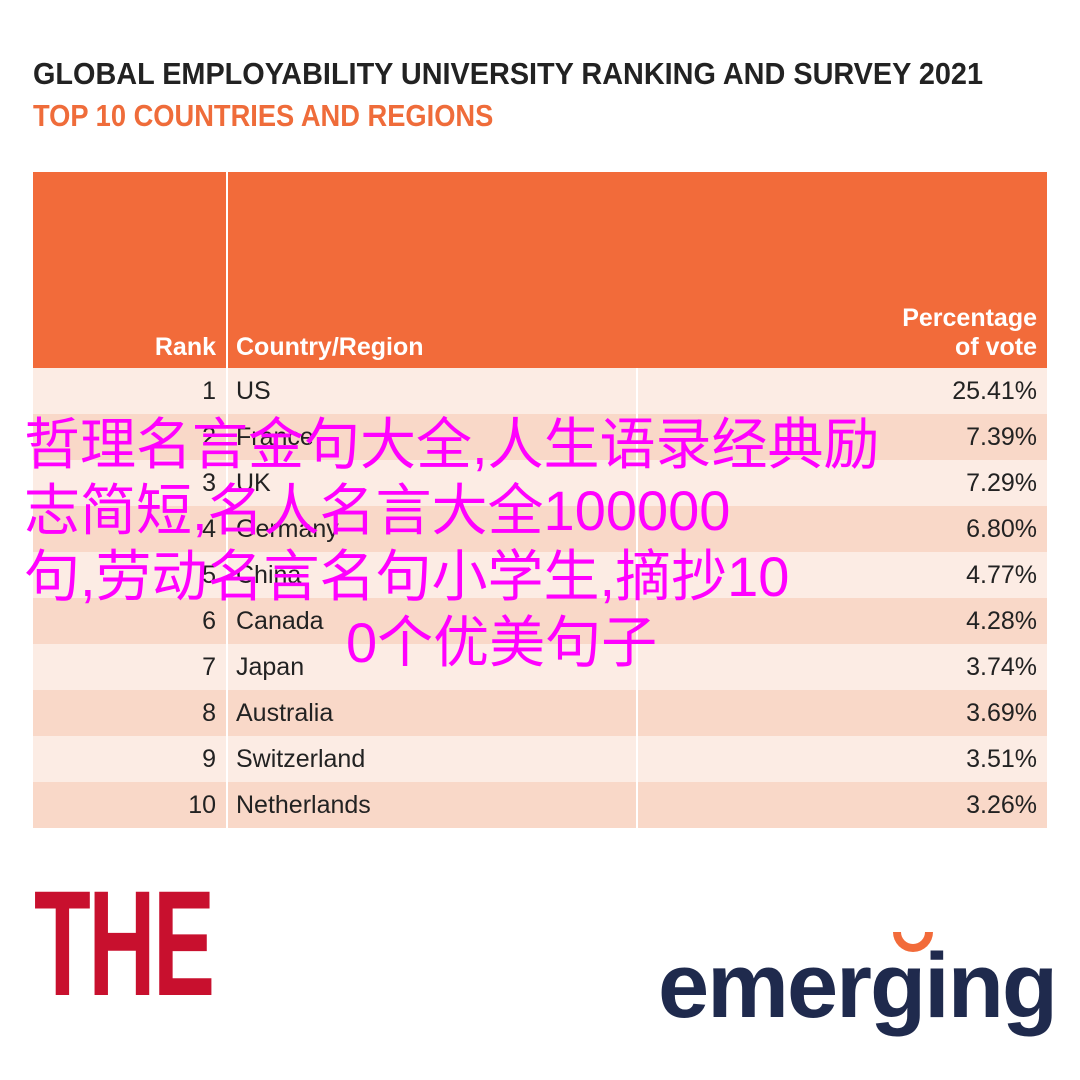 The height and width of the screenshot is (1080, 1080). I want to click on logo-the: THE, so click(124, 943).